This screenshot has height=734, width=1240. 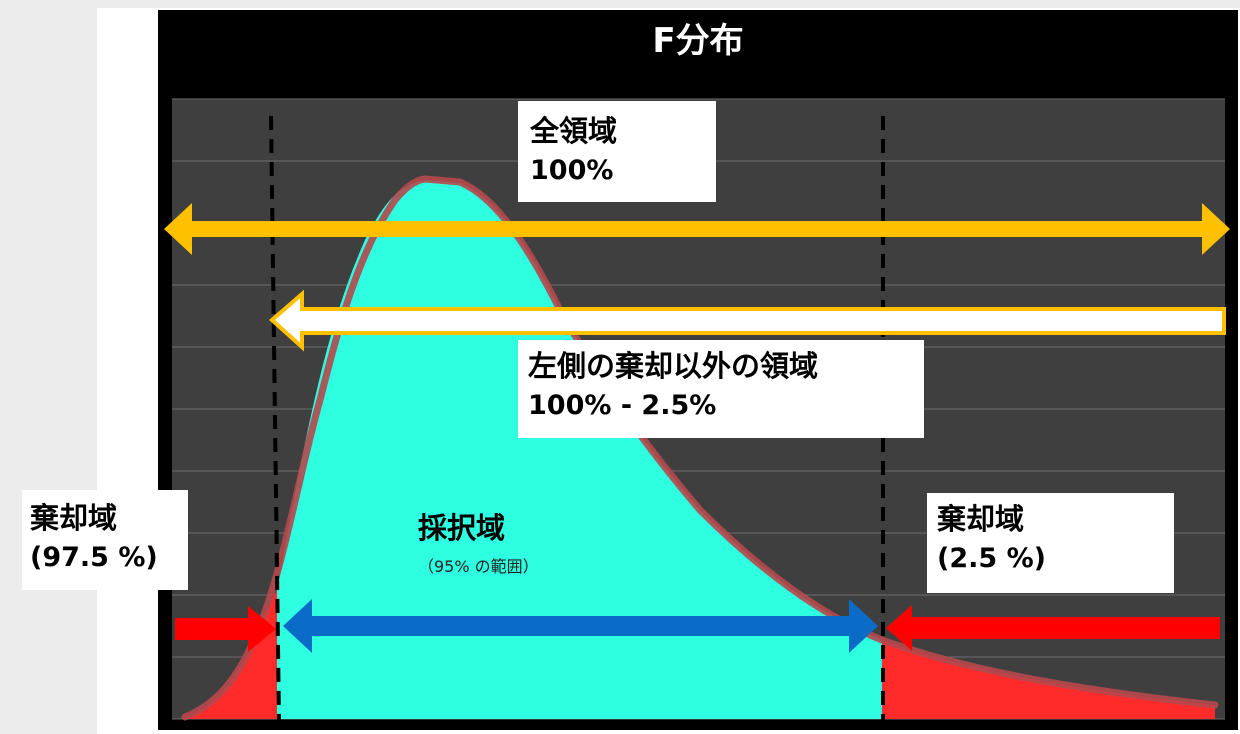 What do you see at coordinates (617, 151) in the screenshot?
I see `total-region-box: 全領域 100%` at bounding box center [617, 151].